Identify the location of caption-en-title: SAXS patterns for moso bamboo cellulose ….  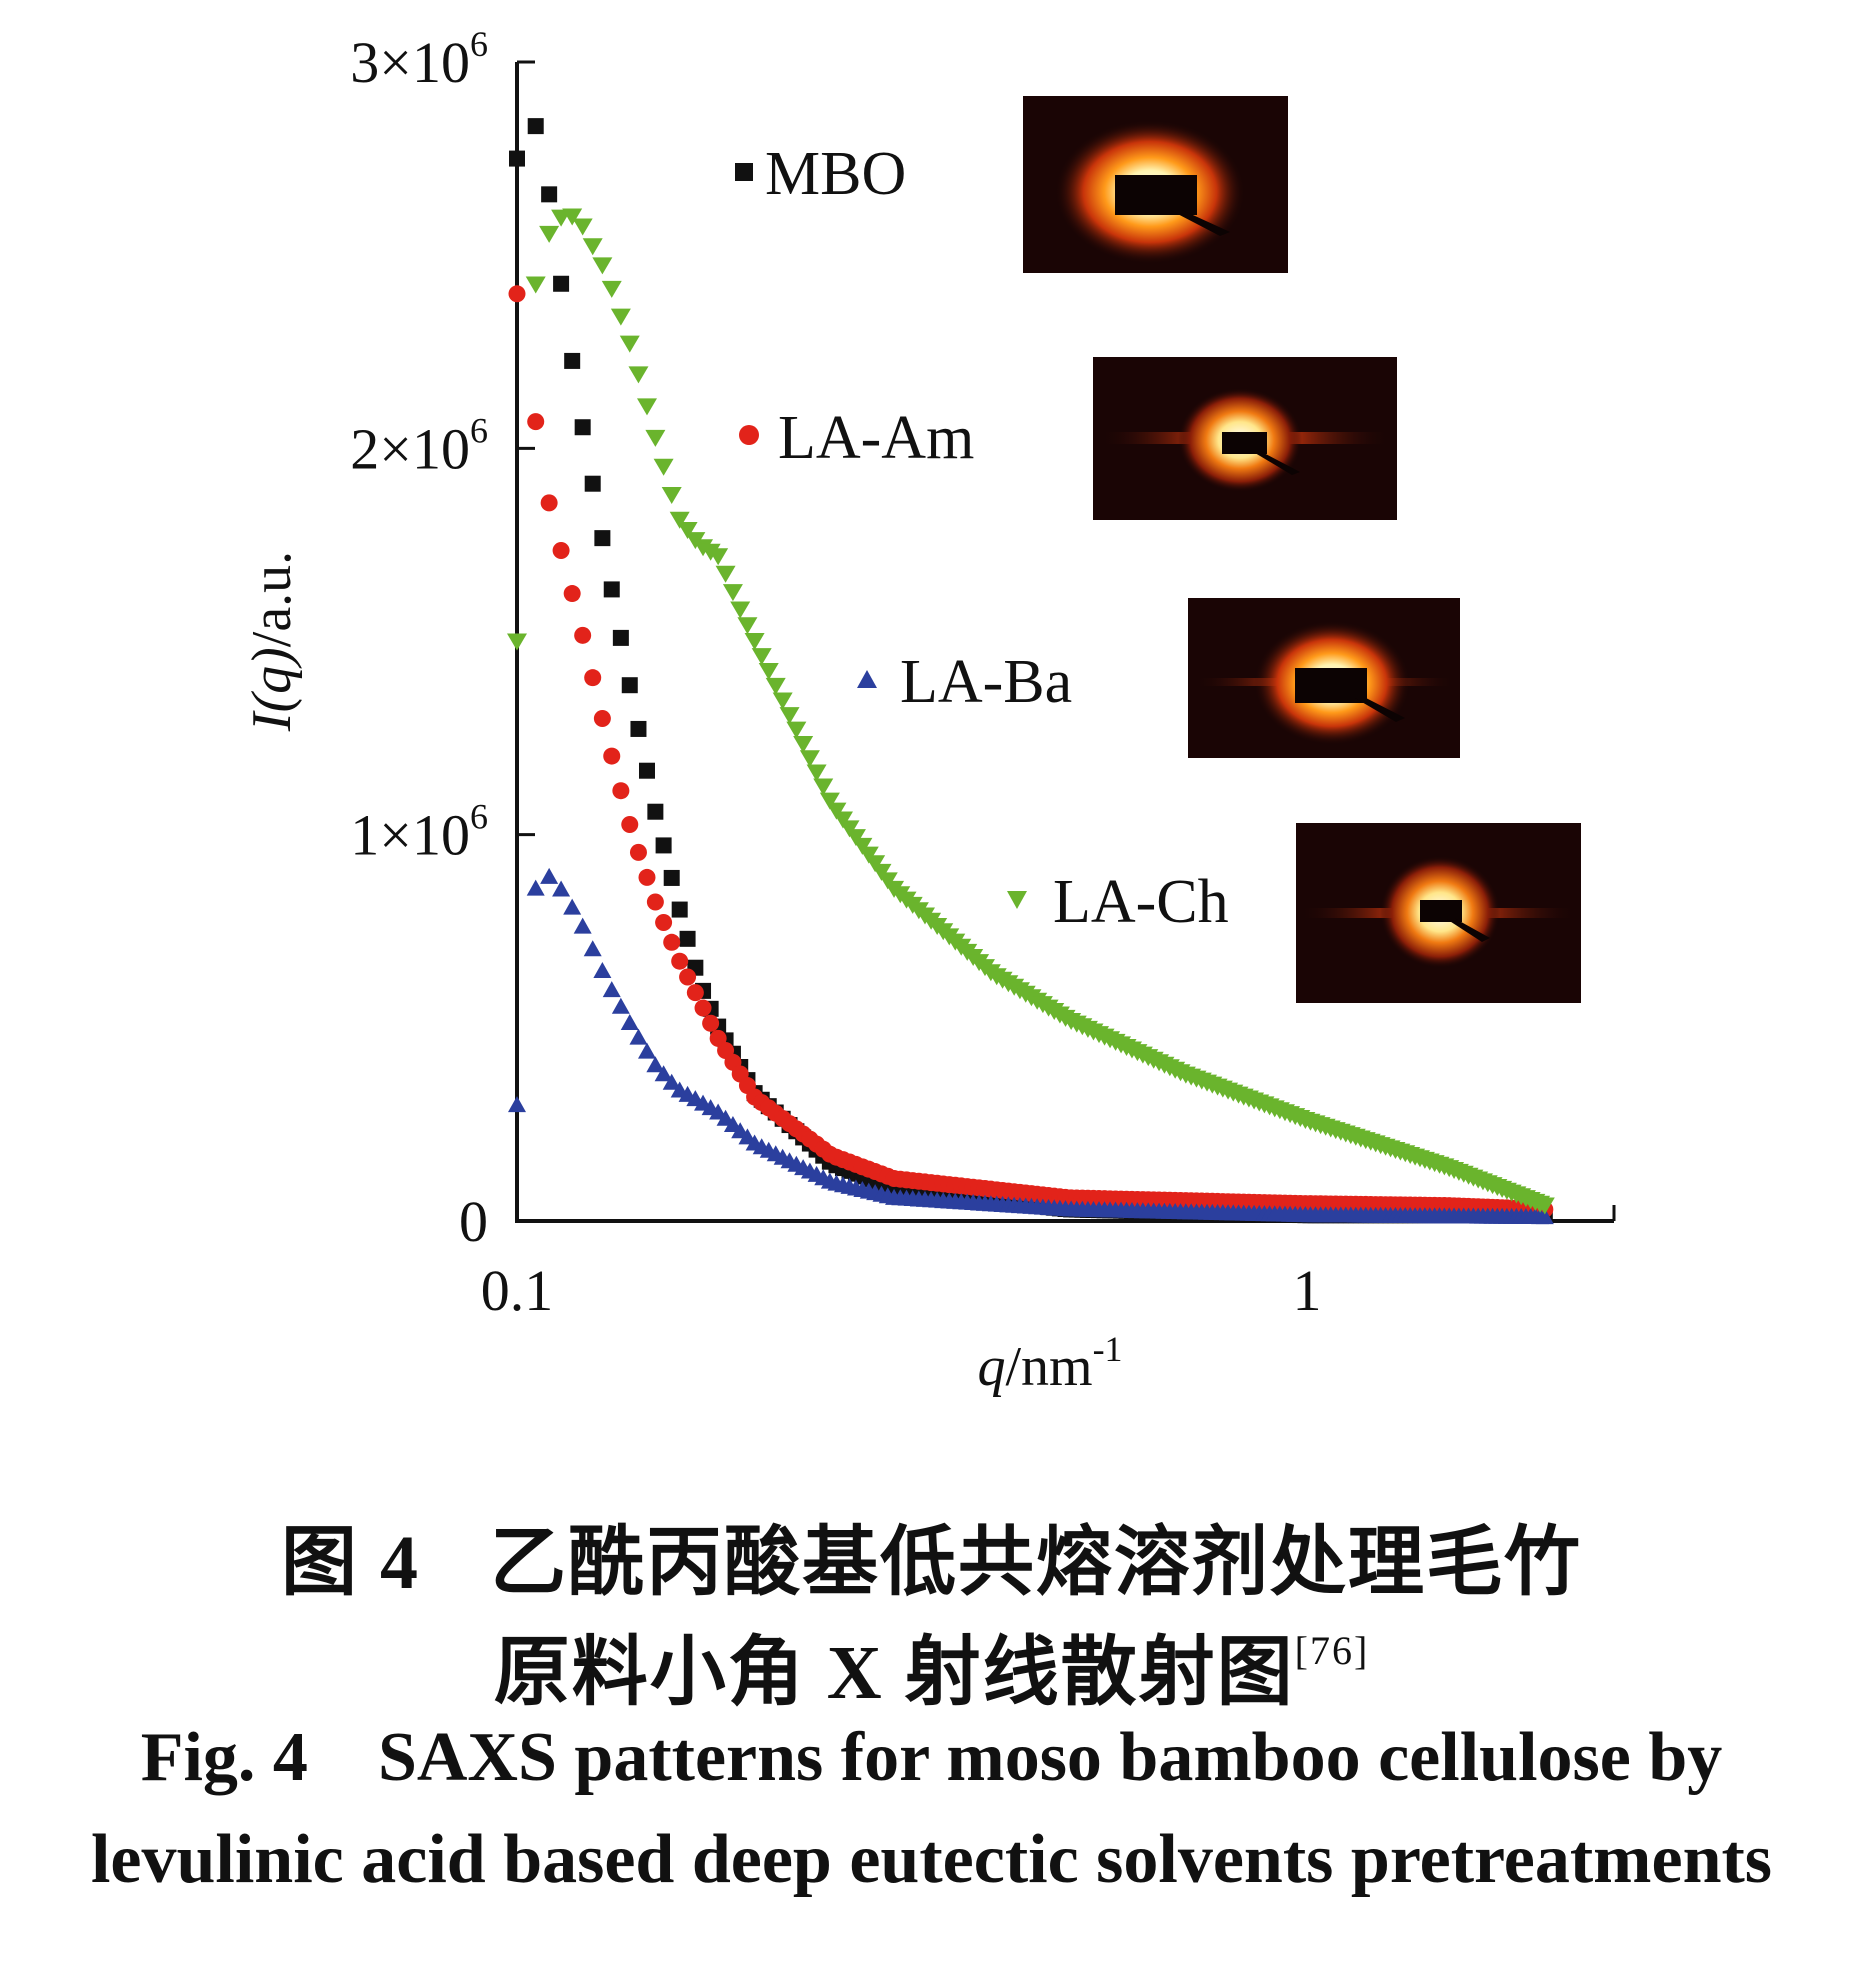
(1050, 1757).